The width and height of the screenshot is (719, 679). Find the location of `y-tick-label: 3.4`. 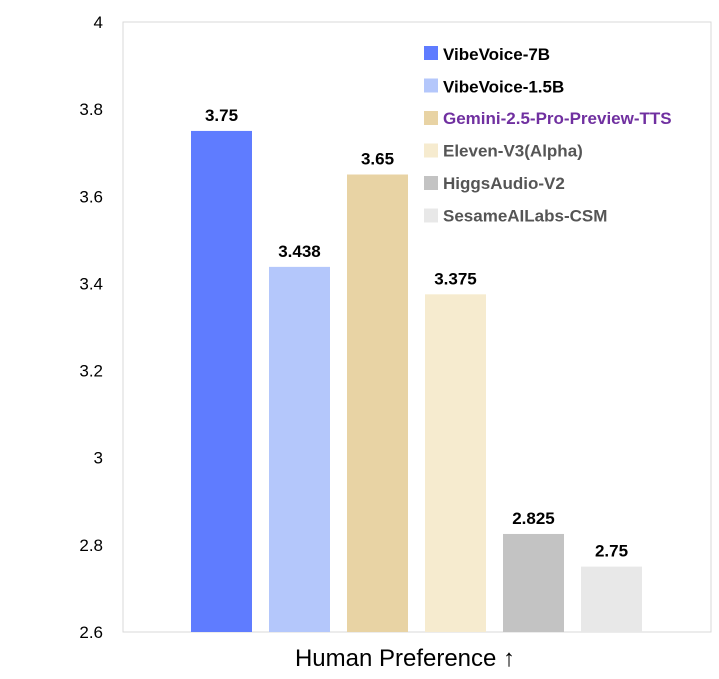

y-tick-label: 3.4 is located at coordinates (91, 283).